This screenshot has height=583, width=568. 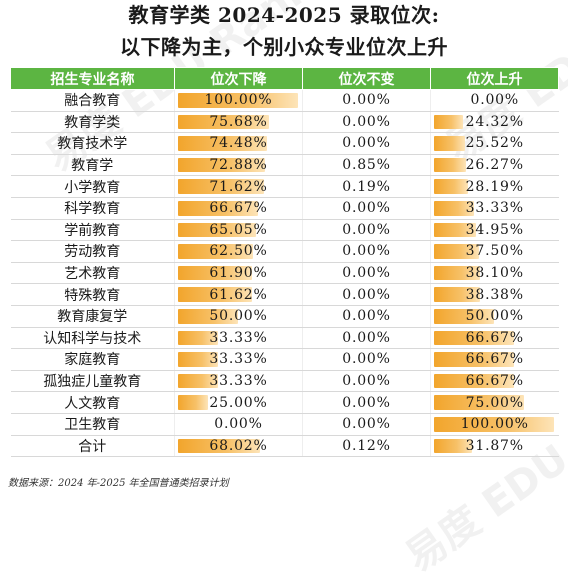 I want to click on table-row: 教育技术学 74.48% 0.00% 25.52%, so click(x=284, y=143).